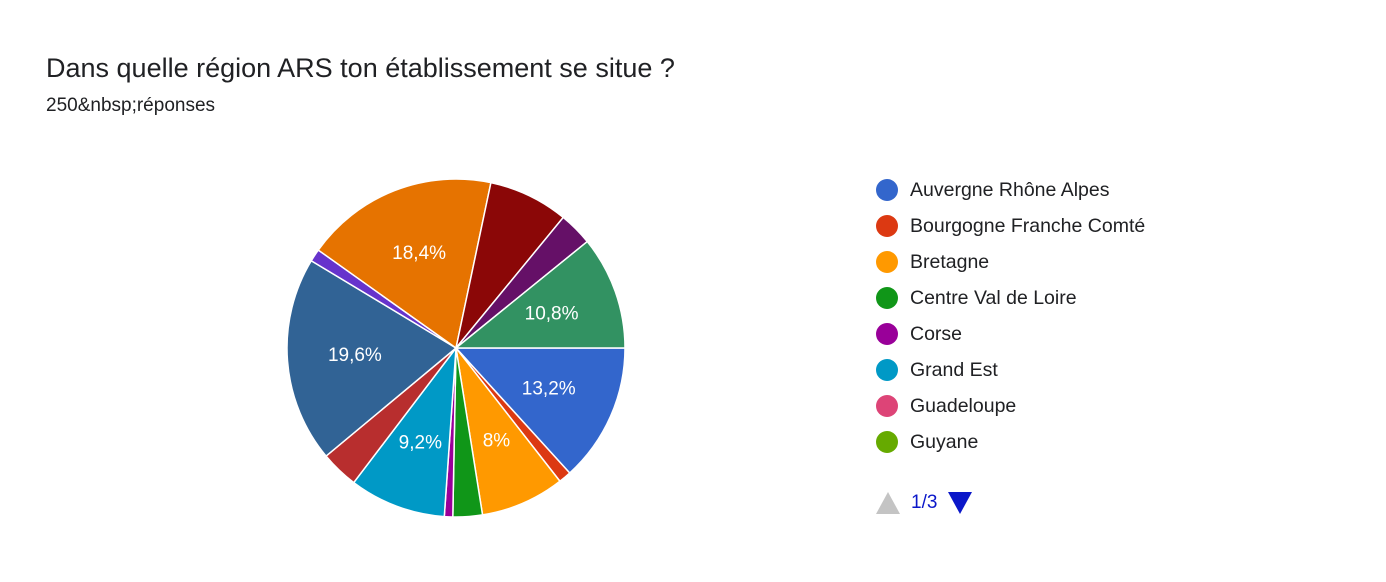 The height and width of the screenshot is (582, 1386). What do you see at coordinates (993, 297) in the screenshot?
I see `legend-label: Centre Val de Loire` at bounding box center [993, 297].